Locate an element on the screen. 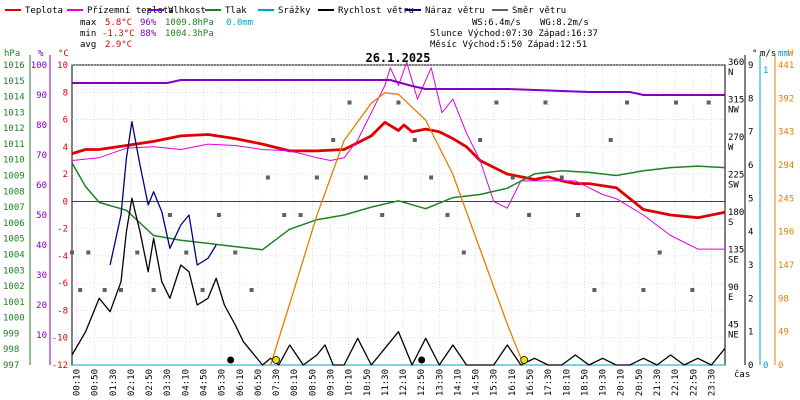 This screenshot has width=800, height=400. hpa-tick: 1000 is located at coordinates (14, 319).